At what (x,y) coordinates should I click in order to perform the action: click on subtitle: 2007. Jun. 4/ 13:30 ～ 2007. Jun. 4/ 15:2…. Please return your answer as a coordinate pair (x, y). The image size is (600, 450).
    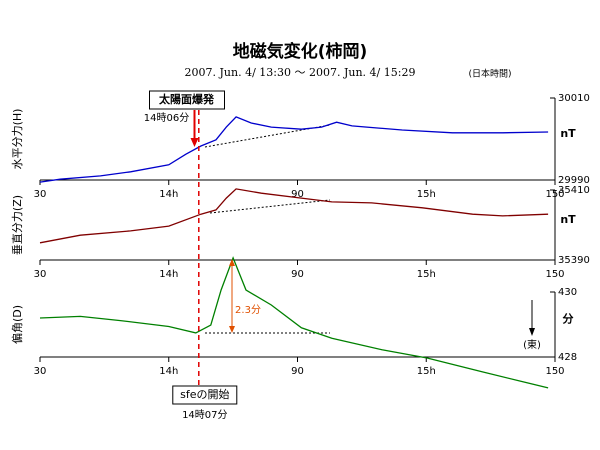
    Looking at the image, I should click on (300, 72).